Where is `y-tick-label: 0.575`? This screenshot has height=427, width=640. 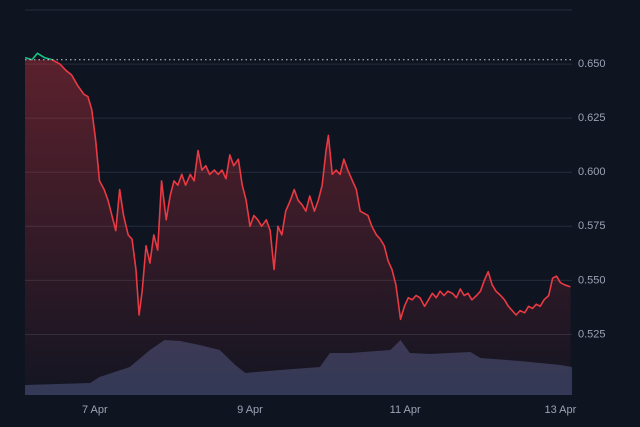 y-tick-label: 0.575 is located at coordinates (592, 226).